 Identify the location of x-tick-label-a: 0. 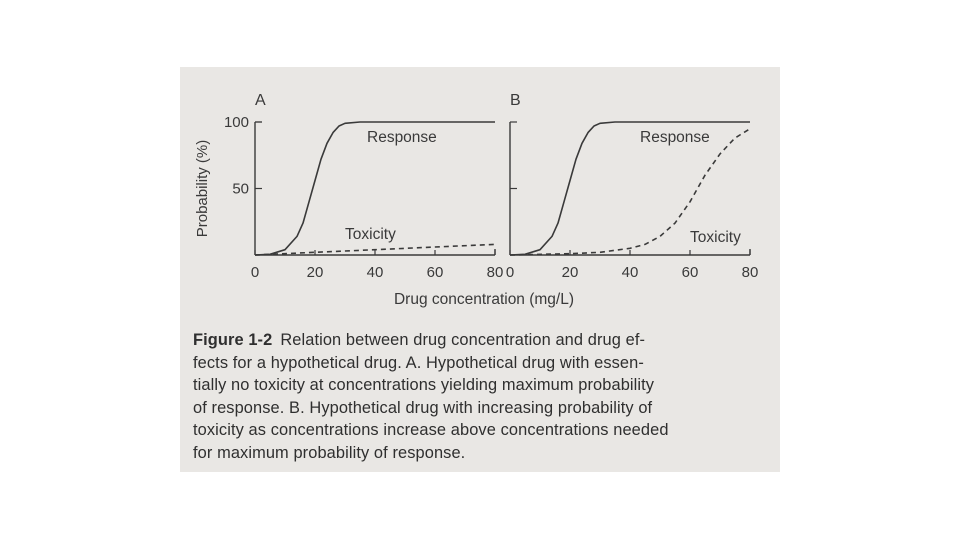
(255, 272).